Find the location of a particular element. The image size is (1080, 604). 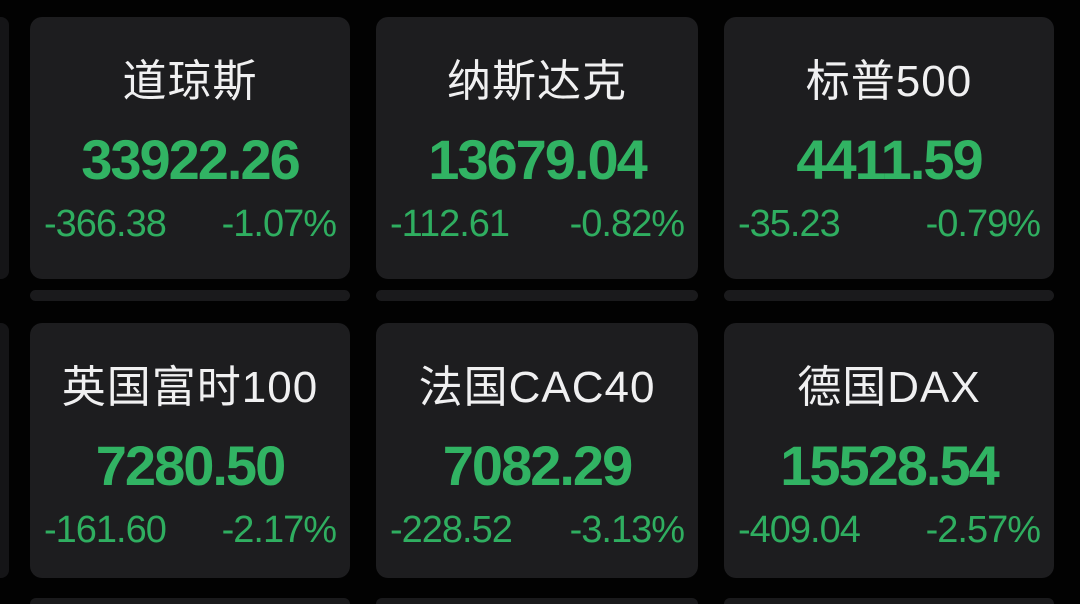

index-change-percent: -0.82% is located at coordinates (627, 224).